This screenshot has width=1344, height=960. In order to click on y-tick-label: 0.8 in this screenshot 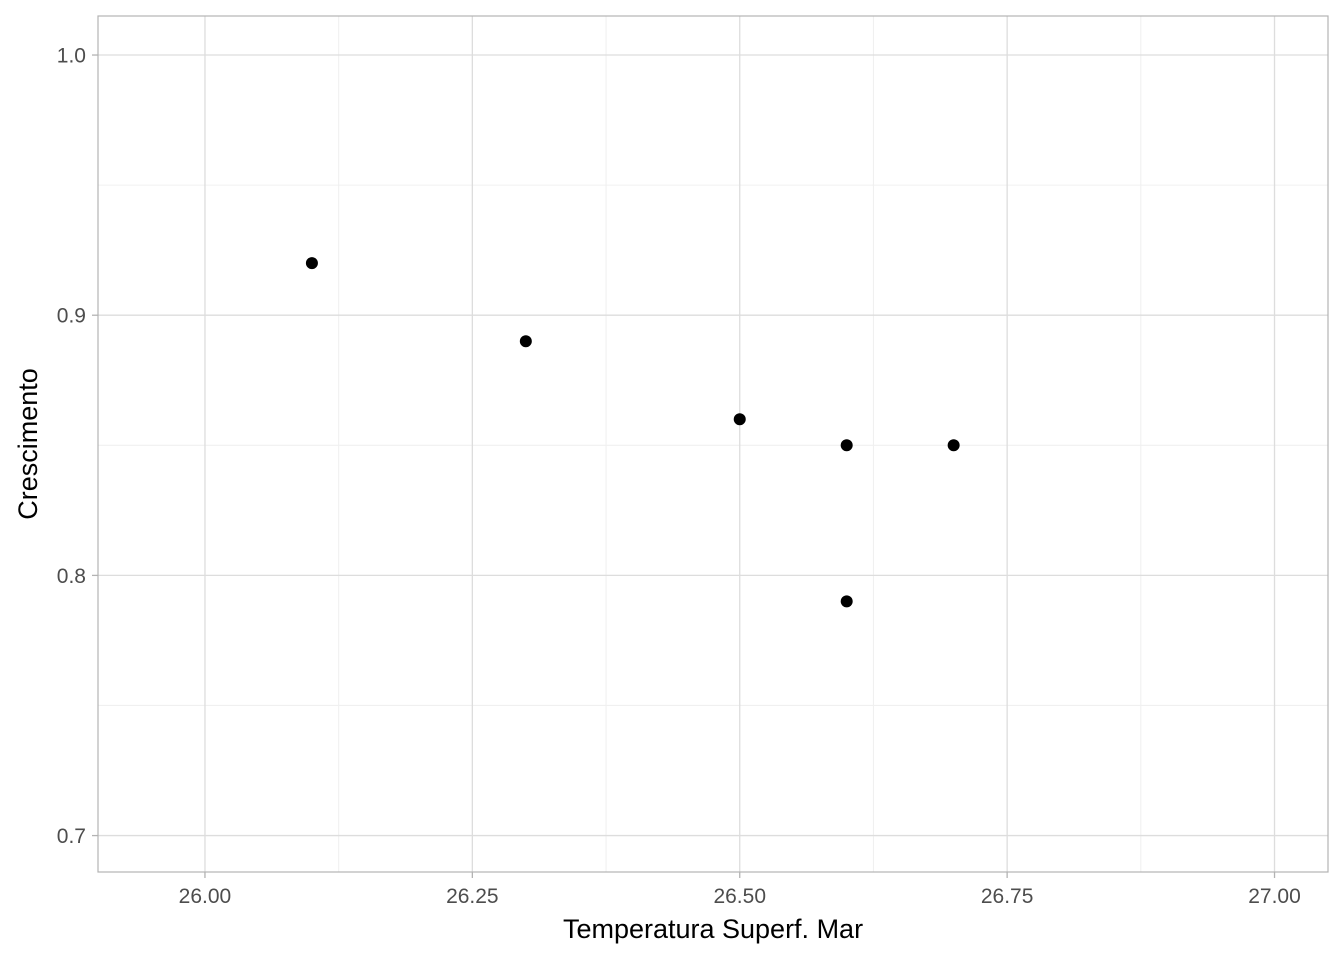, I will do `click(71, 576)`.